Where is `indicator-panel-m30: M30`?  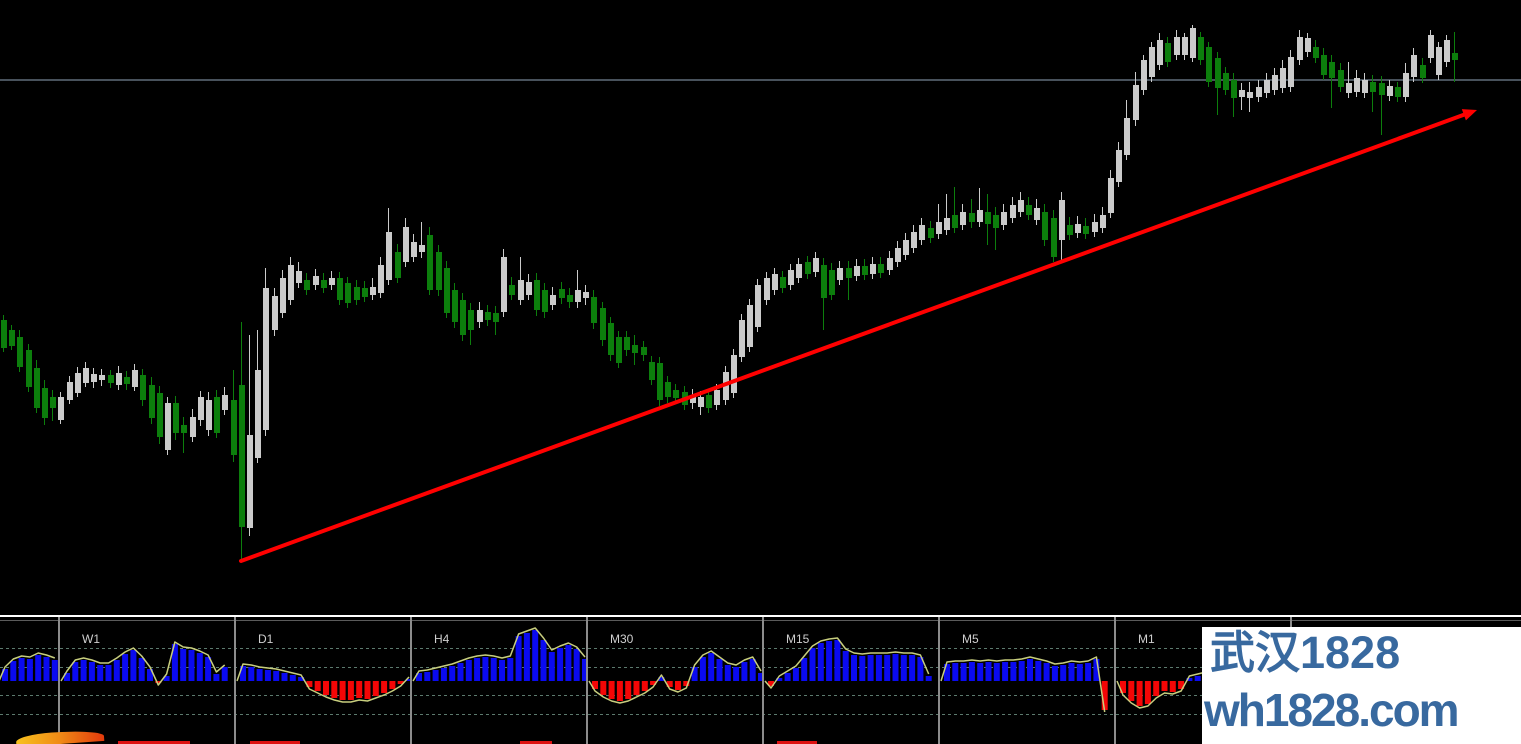
indicator-panel-m30: M30 is located at coordinates (675, 680).